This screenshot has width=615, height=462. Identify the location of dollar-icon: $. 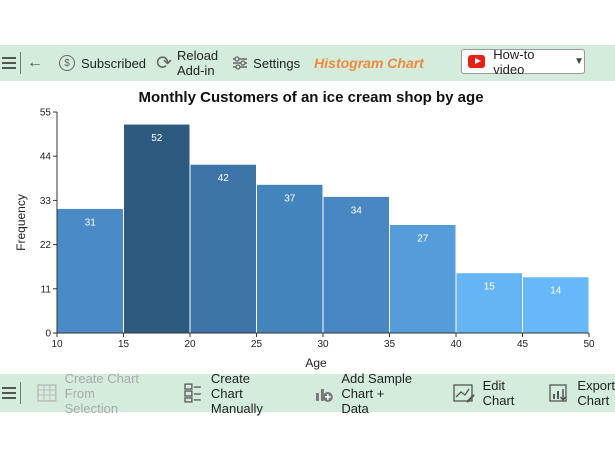
(67, 63).